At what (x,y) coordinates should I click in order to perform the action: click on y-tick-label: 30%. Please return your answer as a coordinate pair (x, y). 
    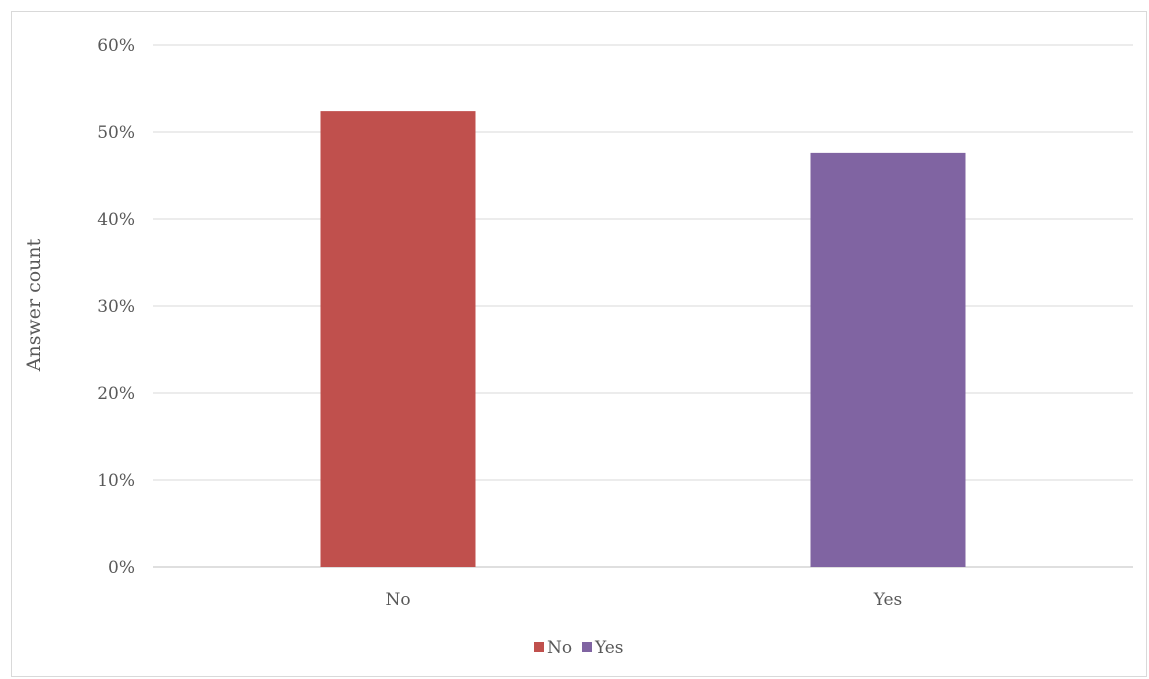
    Looking at the image, I should click on (116, 307).